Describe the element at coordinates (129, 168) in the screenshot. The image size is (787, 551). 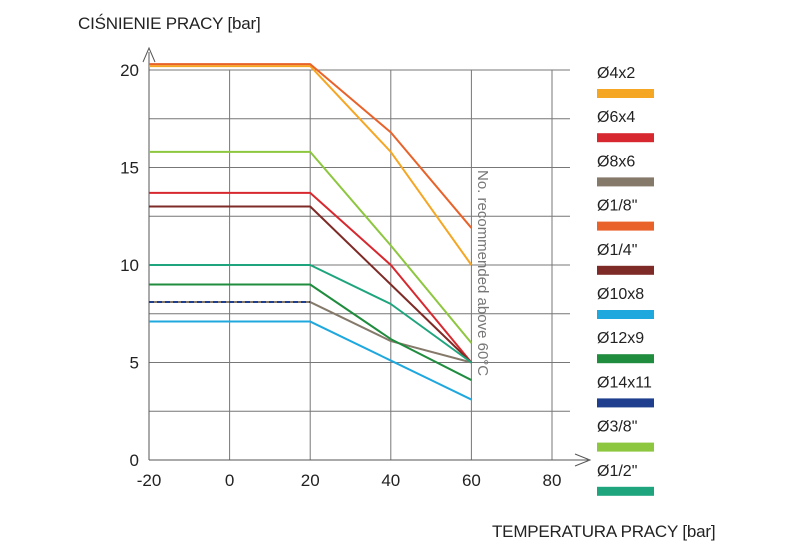
I see `y-tick-label: 15` at that location.